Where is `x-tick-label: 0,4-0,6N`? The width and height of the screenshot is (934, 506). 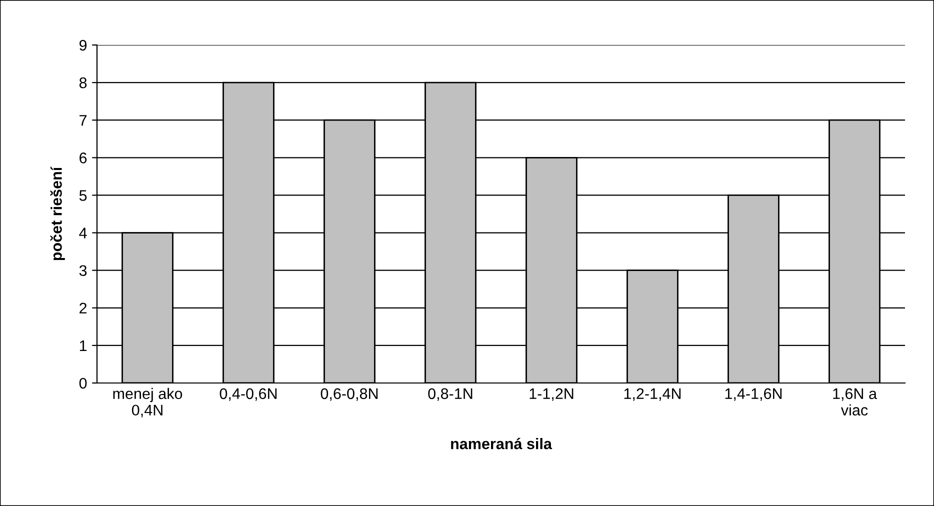
x-tick-label: 0,4-0,6N is located at coordinates (248, 394).